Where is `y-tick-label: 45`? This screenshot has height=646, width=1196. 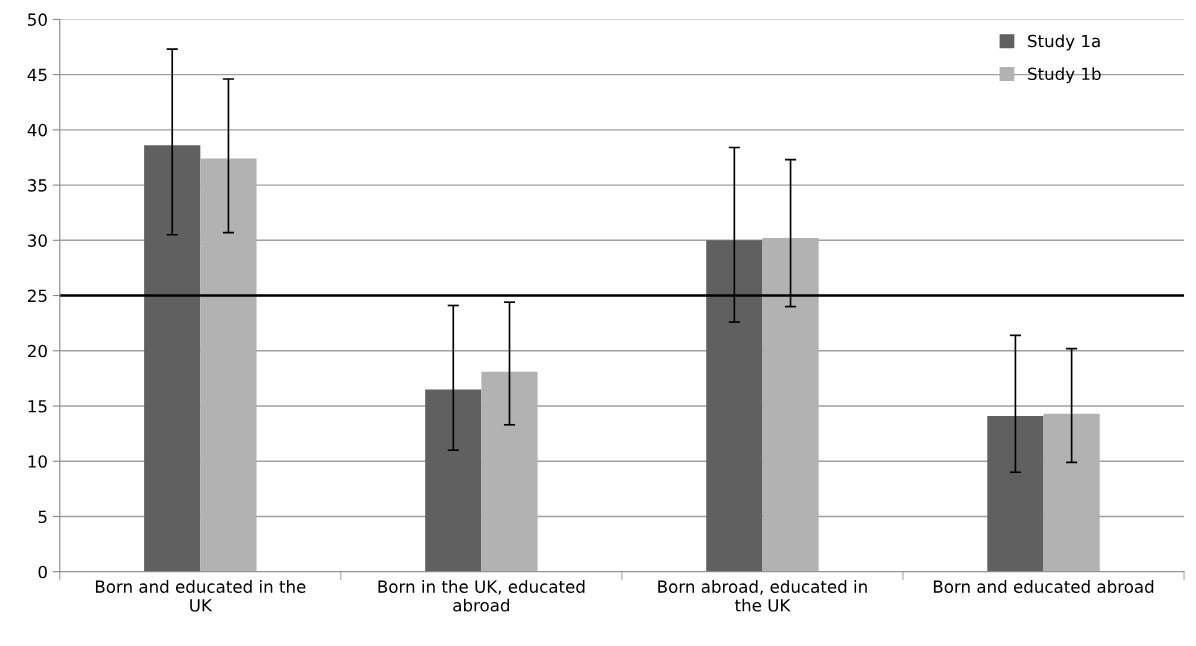
y-tick-label: 45 is located at coordinates (37, 75).